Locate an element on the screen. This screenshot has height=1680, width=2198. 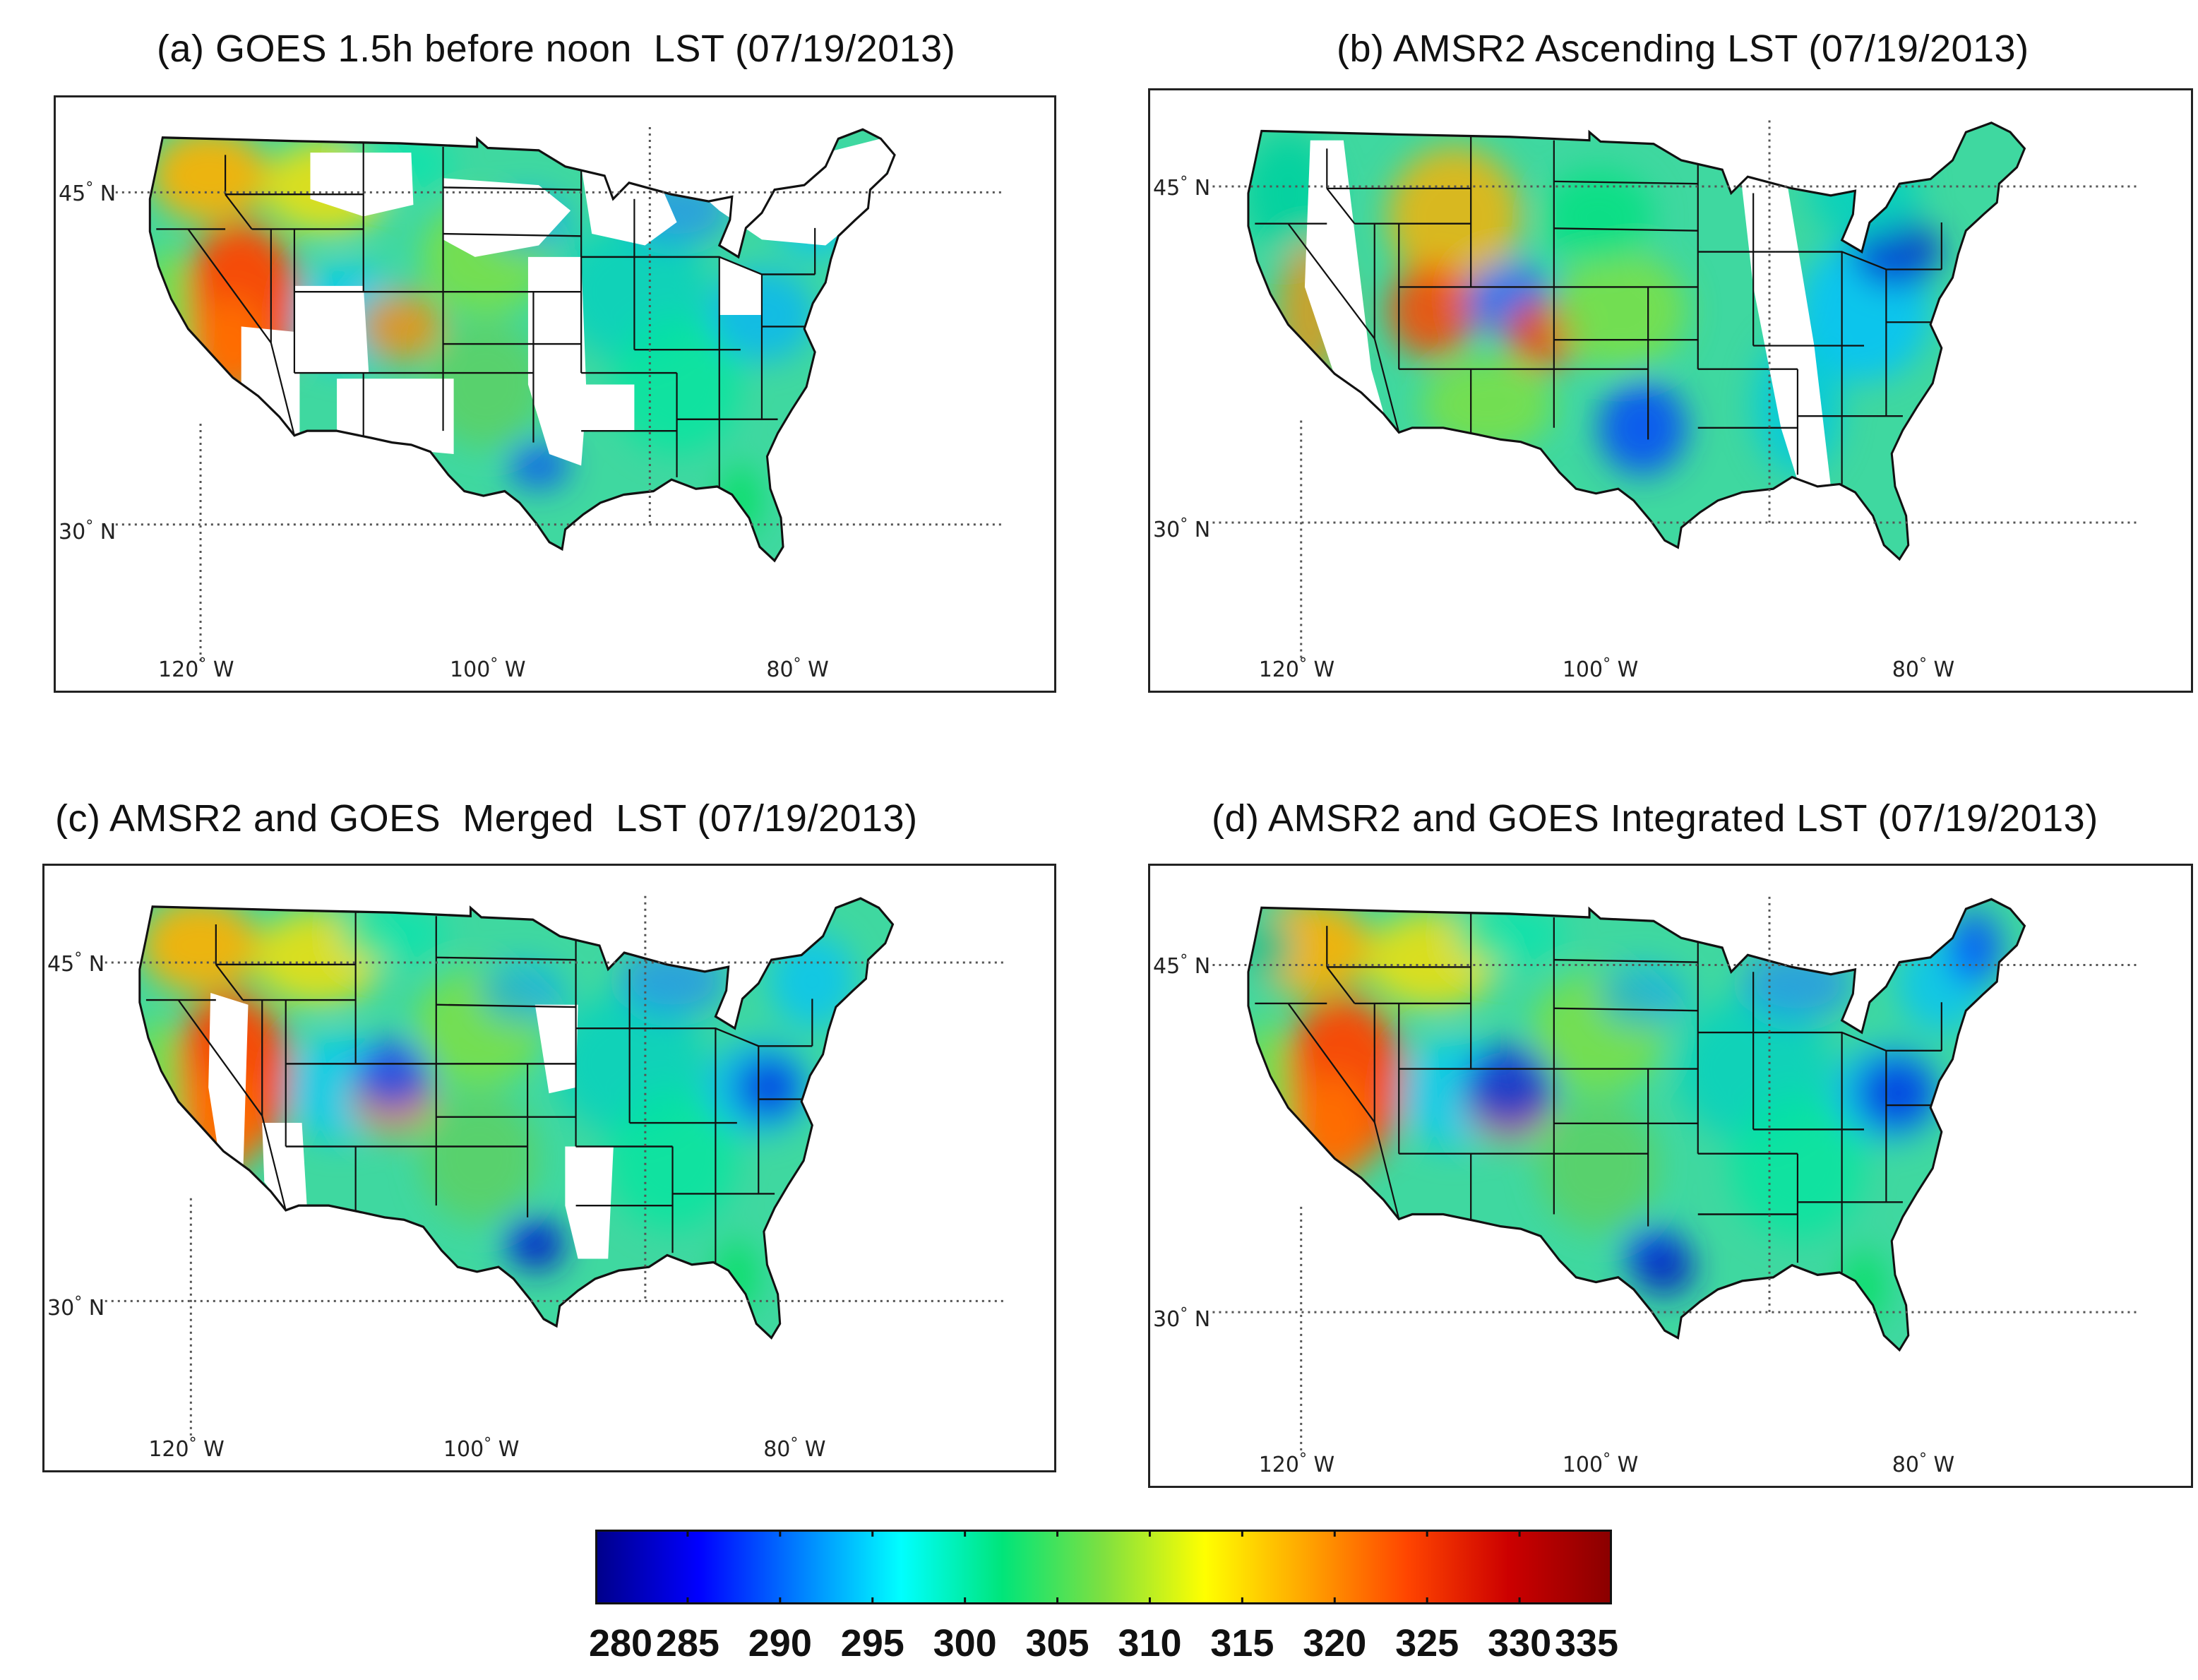
colorbar-tick-label: 285 is located at coordinates (687, 1643).